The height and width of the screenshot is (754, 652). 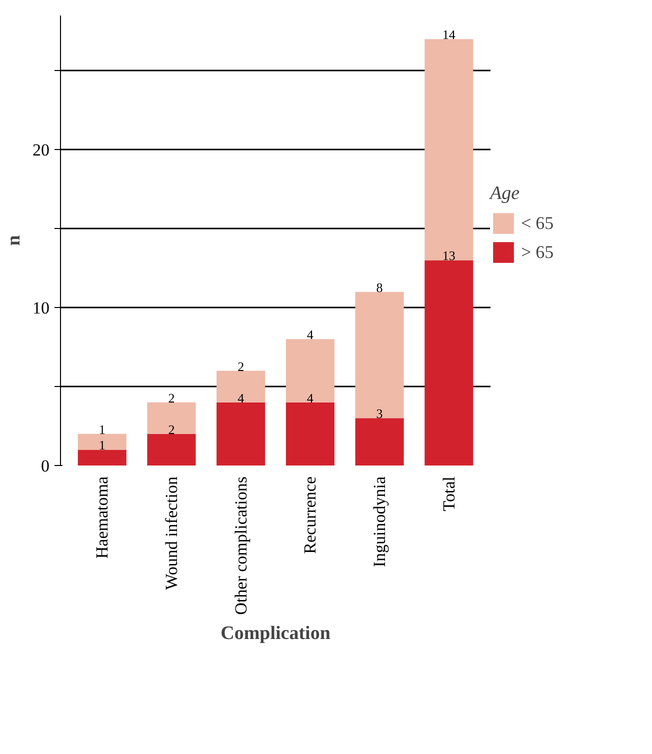 What do you see at coordinates (171, 533) in the screenshot?
I see `x-tick-label: Wound infection` at bounding box center [171, 533].